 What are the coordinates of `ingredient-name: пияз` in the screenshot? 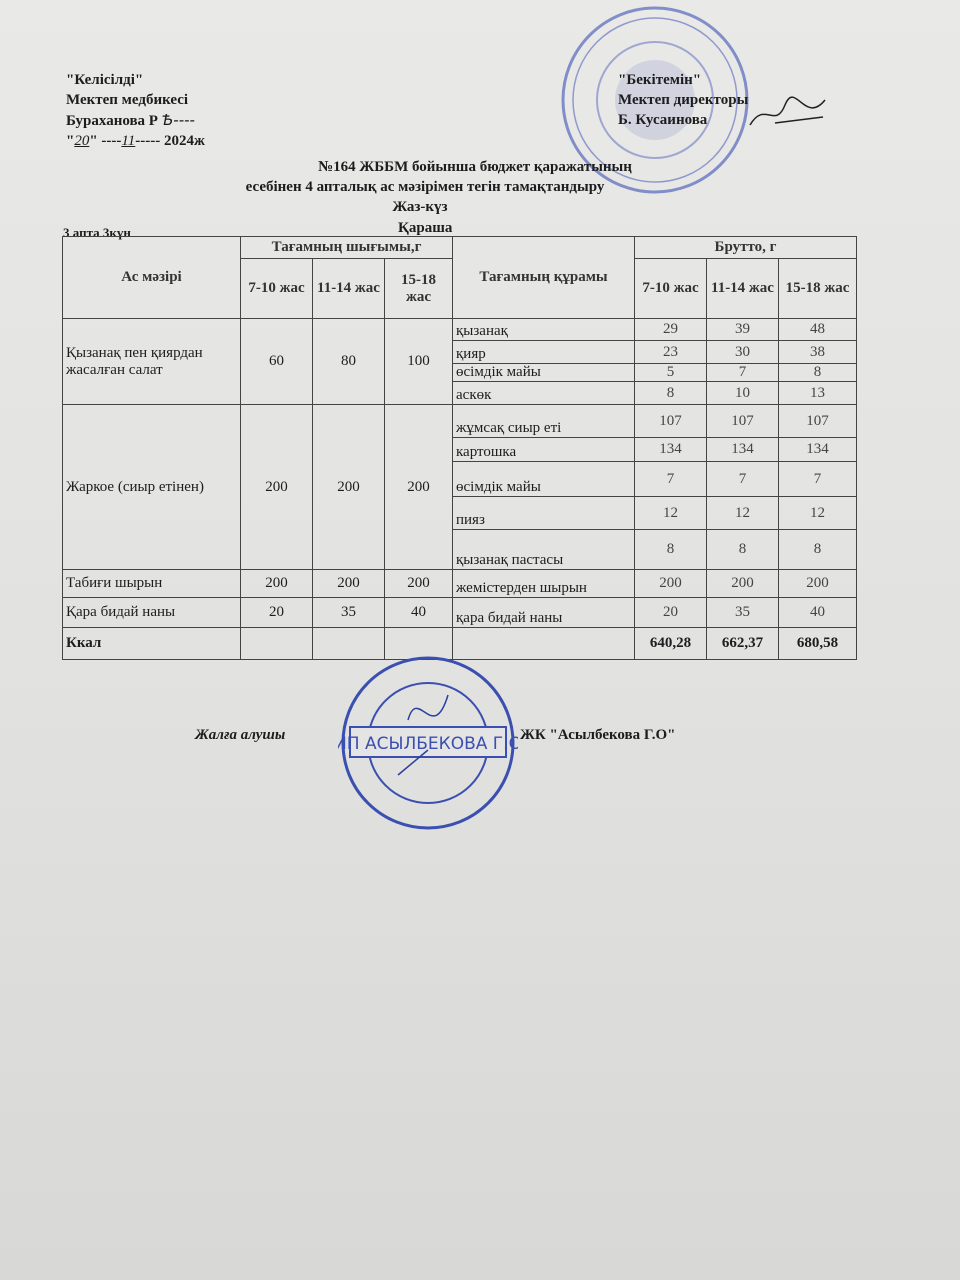 It's located at (543, 513).